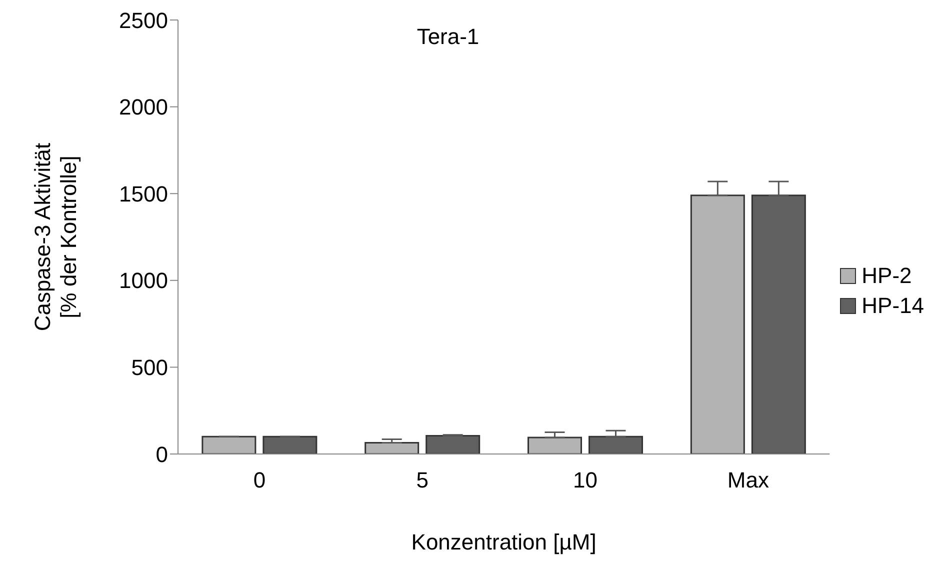 The width and height of the screenshot is (942, 582). Describe the element at coordinates (149, 367) in the screenshot. I see `y-tick-label: 500` at that location.